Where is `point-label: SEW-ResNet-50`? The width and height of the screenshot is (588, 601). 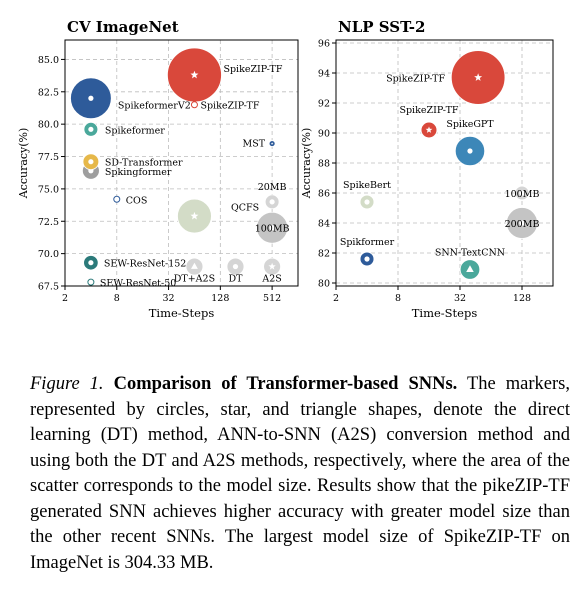 point-label: SEW-ResNet-50 is located at coordinates (138, 283).